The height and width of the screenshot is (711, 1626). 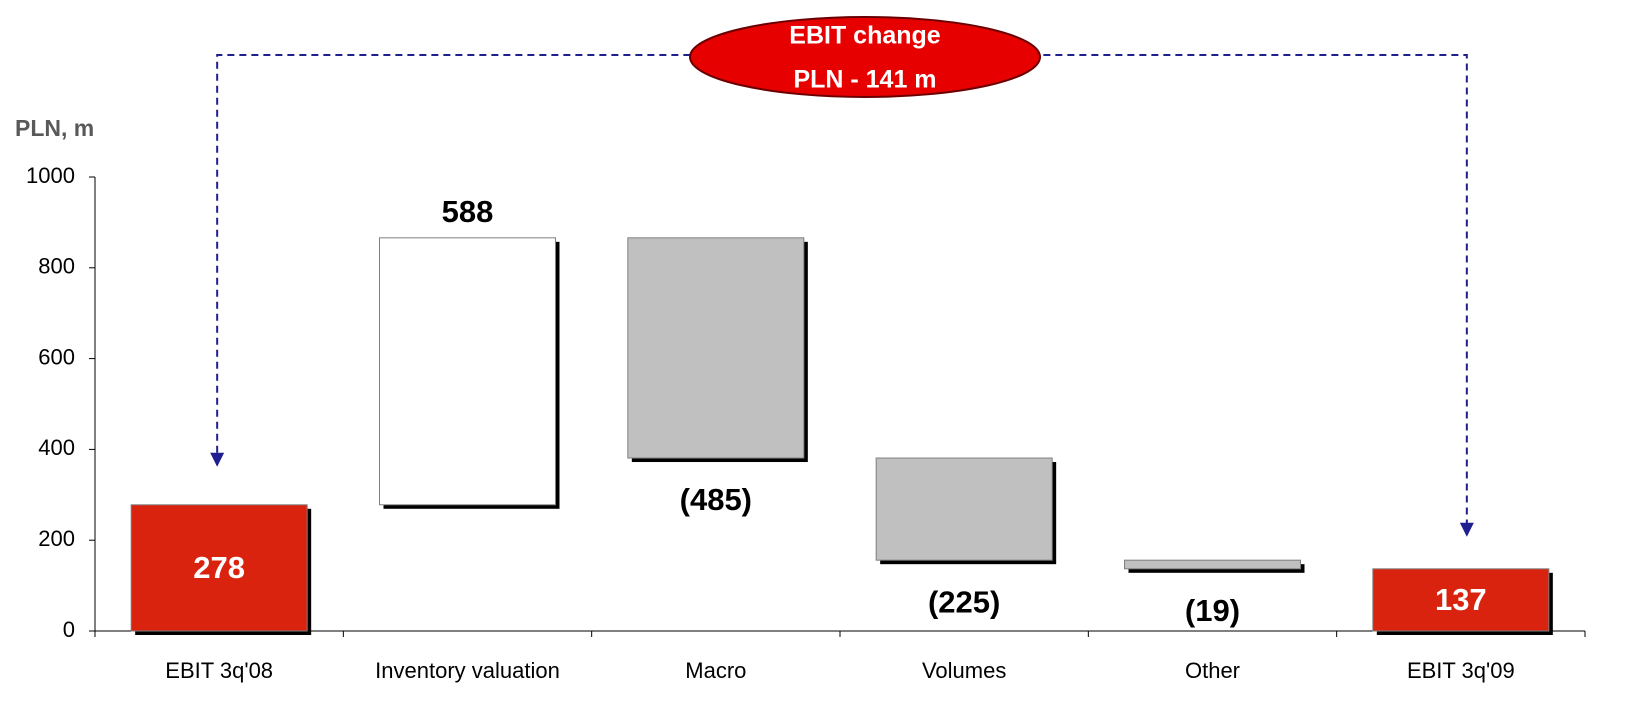 I want to click on y-tick-label: 1000, so click(x=50, y=175).